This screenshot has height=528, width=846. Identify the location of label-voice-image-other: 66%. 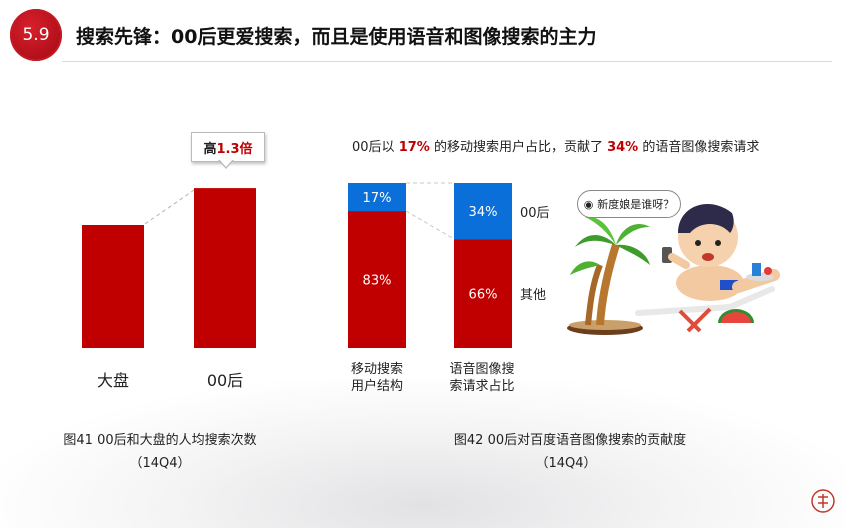
(483, 295).